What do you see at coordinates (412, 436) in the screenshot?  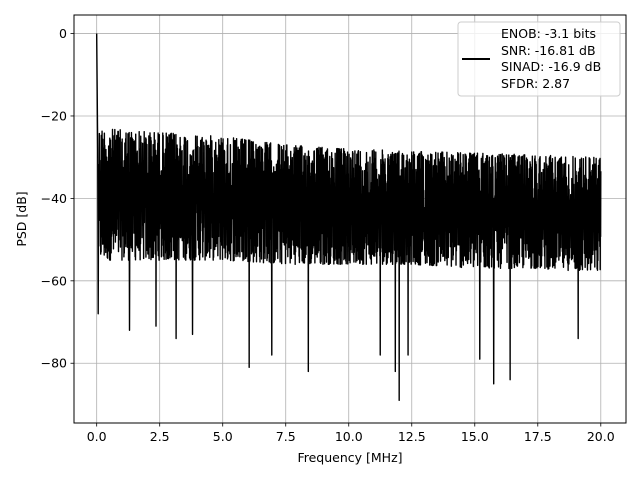 I see `x-tick-label: 12.5` at bounding box center [412, 436].